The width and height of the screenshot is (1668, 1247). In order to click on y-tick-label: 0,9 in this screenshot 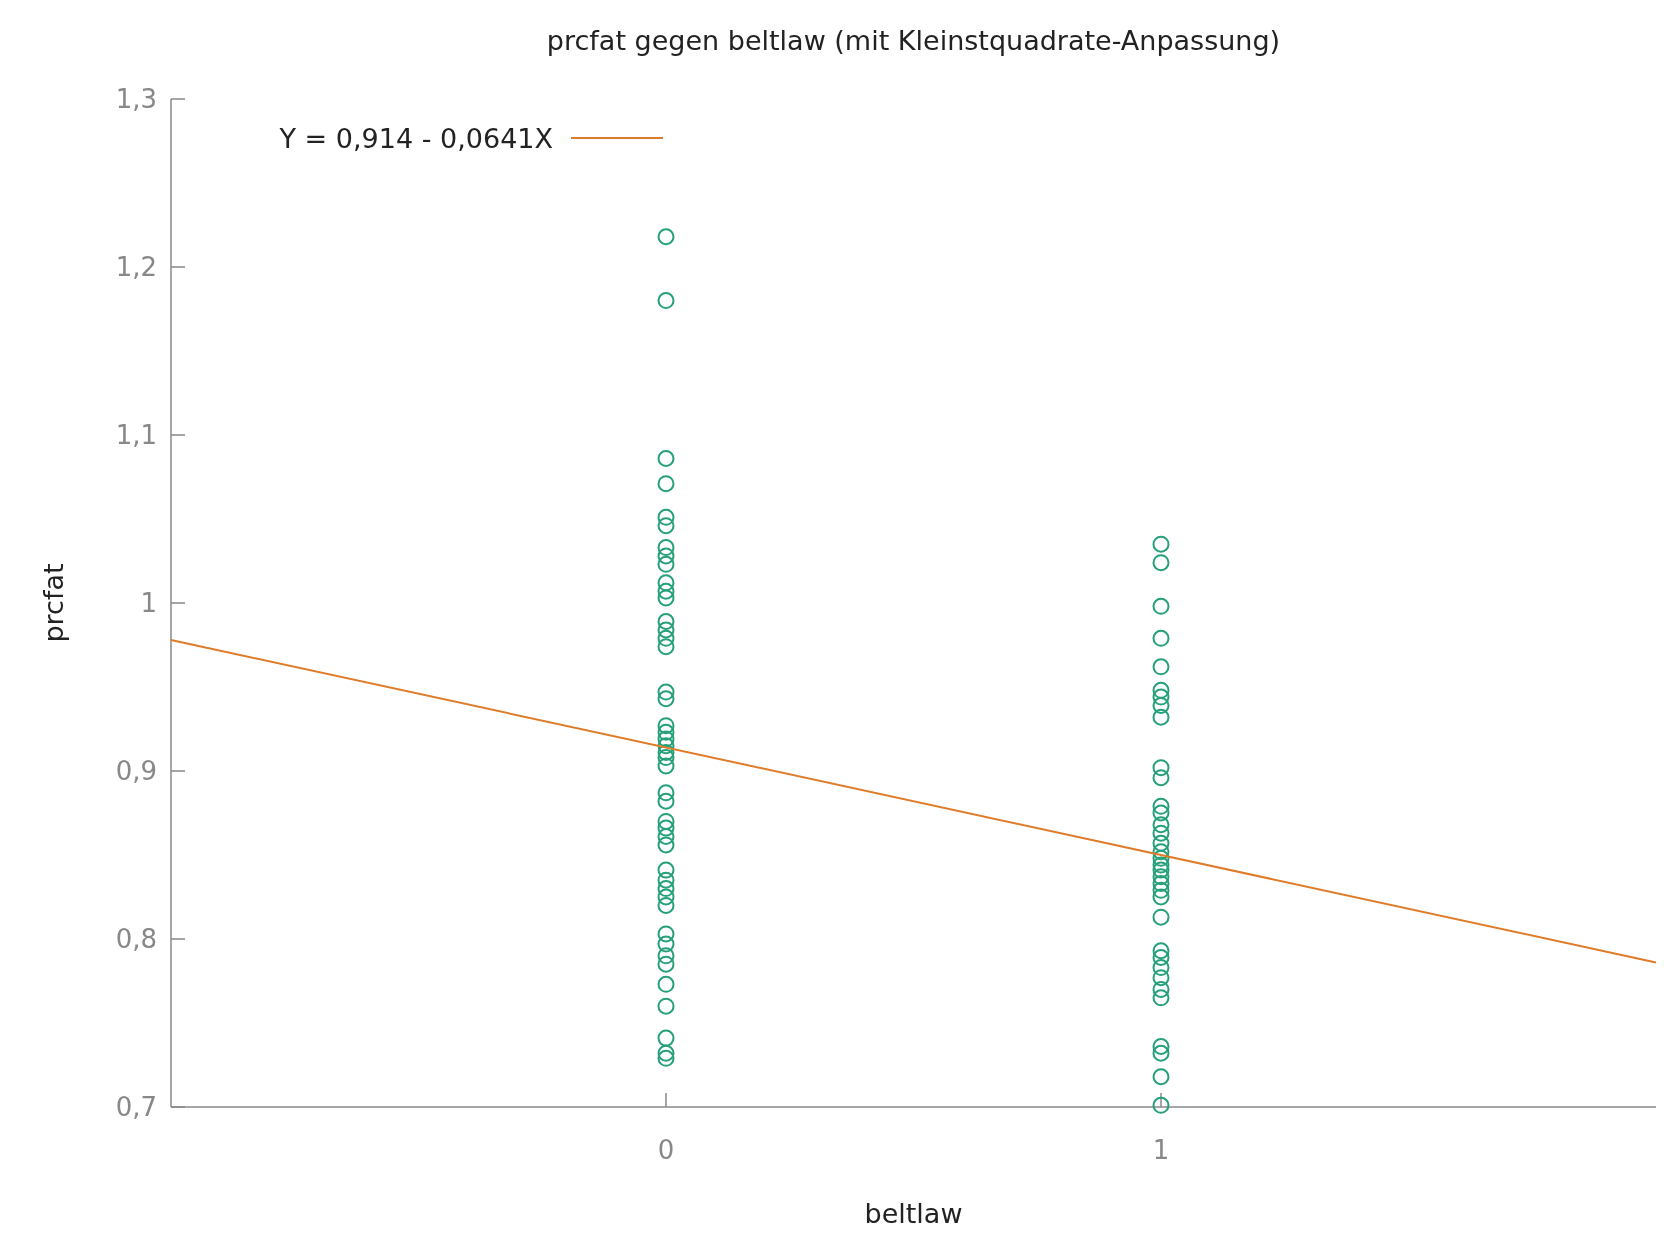, I will do `click(136, 771)`.